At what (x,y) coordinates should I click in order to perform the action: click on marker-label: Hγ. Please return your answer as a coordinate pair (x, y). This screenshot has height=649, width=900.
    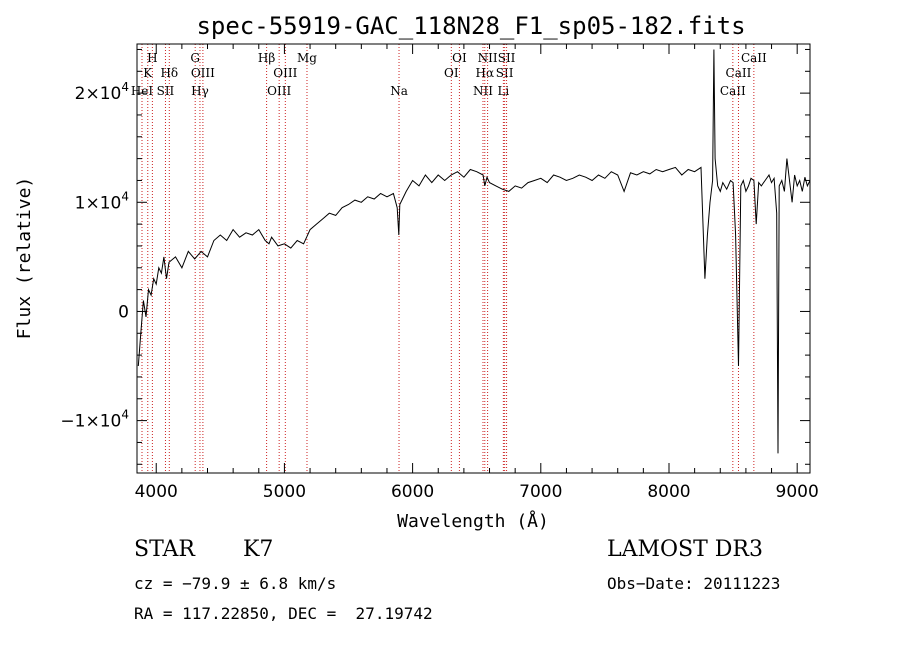
    Looking at the image, I should click on (200, 91).